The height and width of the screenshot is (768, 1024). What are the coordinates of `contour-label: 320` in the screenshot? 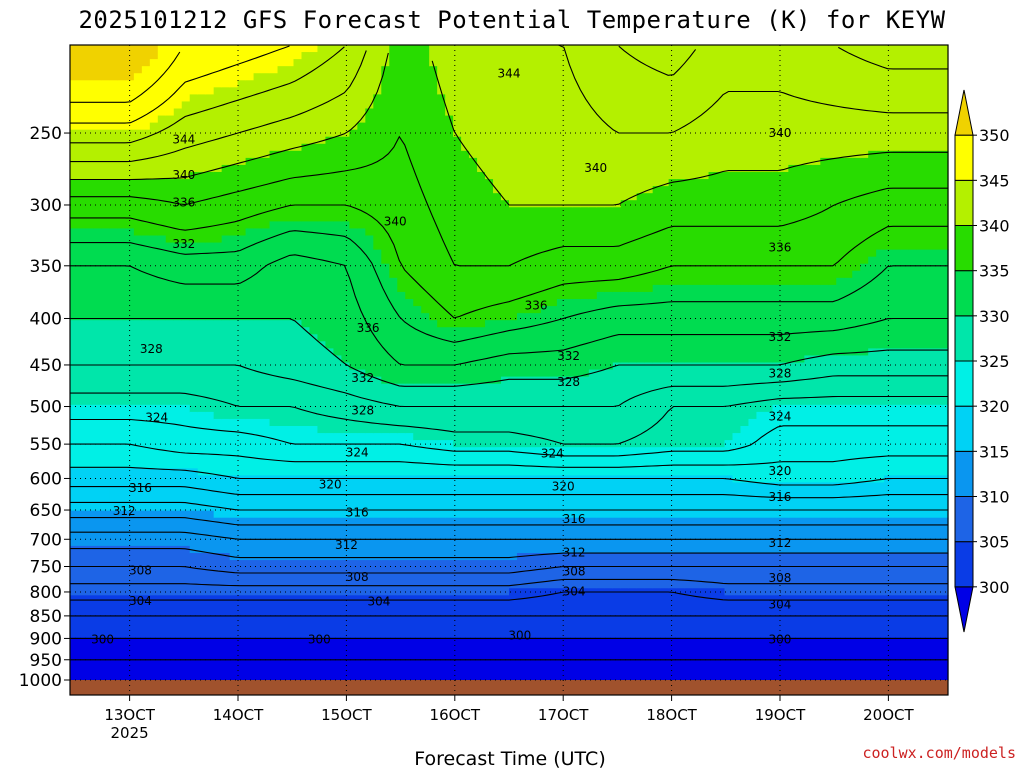 It's located at (780, 471).